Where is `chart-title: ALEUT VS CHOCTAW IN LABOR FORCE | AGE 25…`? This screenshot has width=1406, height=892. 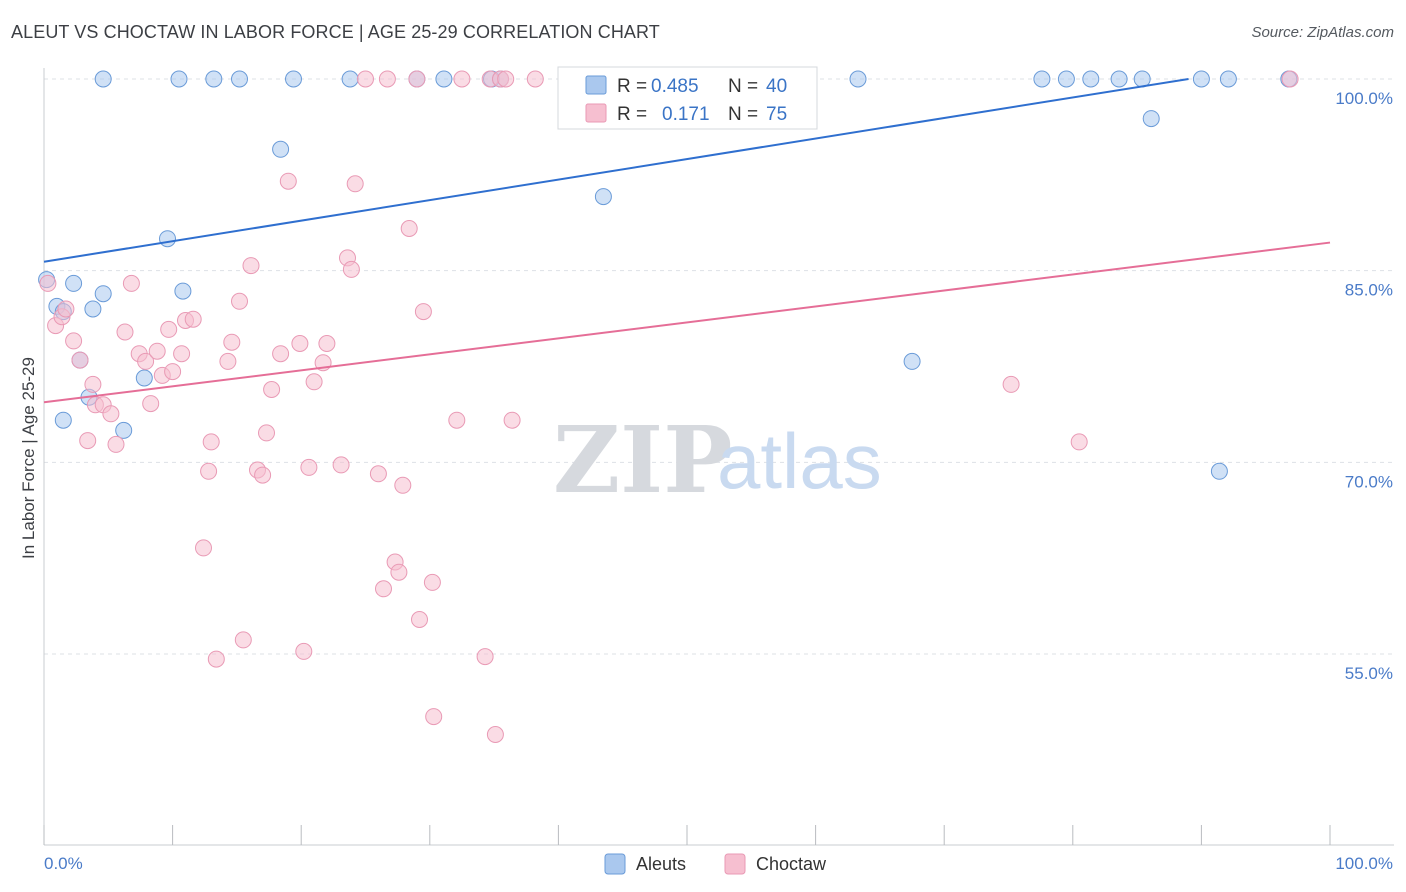 chart-title: ALEUT VS CHOCTAW IN LABOR FORCE | AGE 25… is located at coordinates (335, 32).